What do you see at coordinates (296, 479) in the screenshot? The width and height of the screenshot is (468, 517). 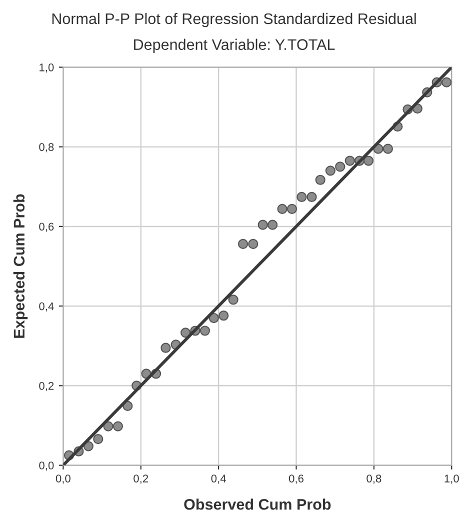 I see `x-tick-label: 0,6` at bounding box center [296, 479].